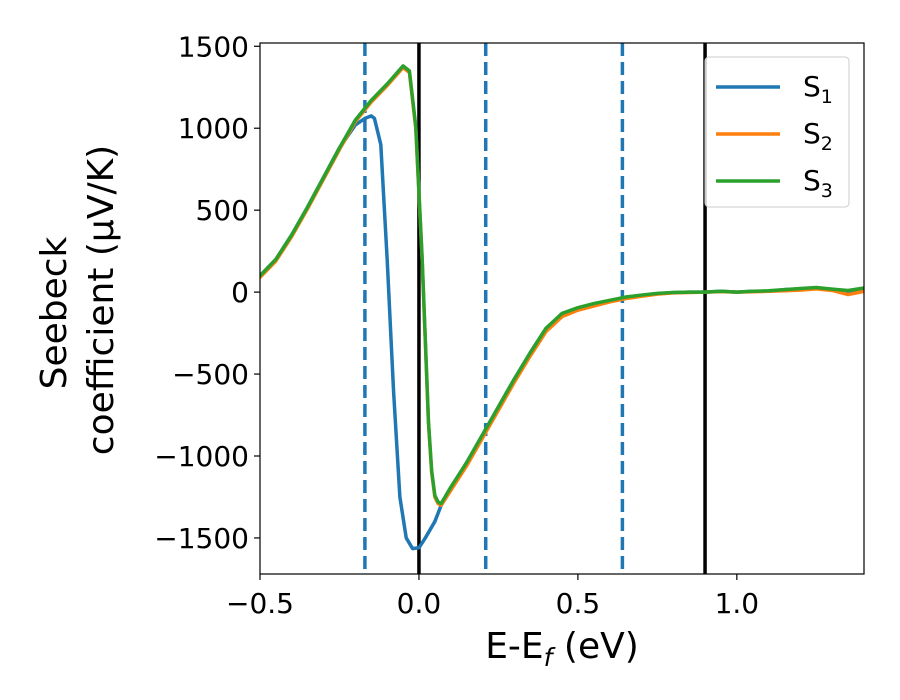  What do you see at coordinates (240, 292) in the screenshot?
I see `y-tick-label-3: 0` at bounding box center [240, 292].